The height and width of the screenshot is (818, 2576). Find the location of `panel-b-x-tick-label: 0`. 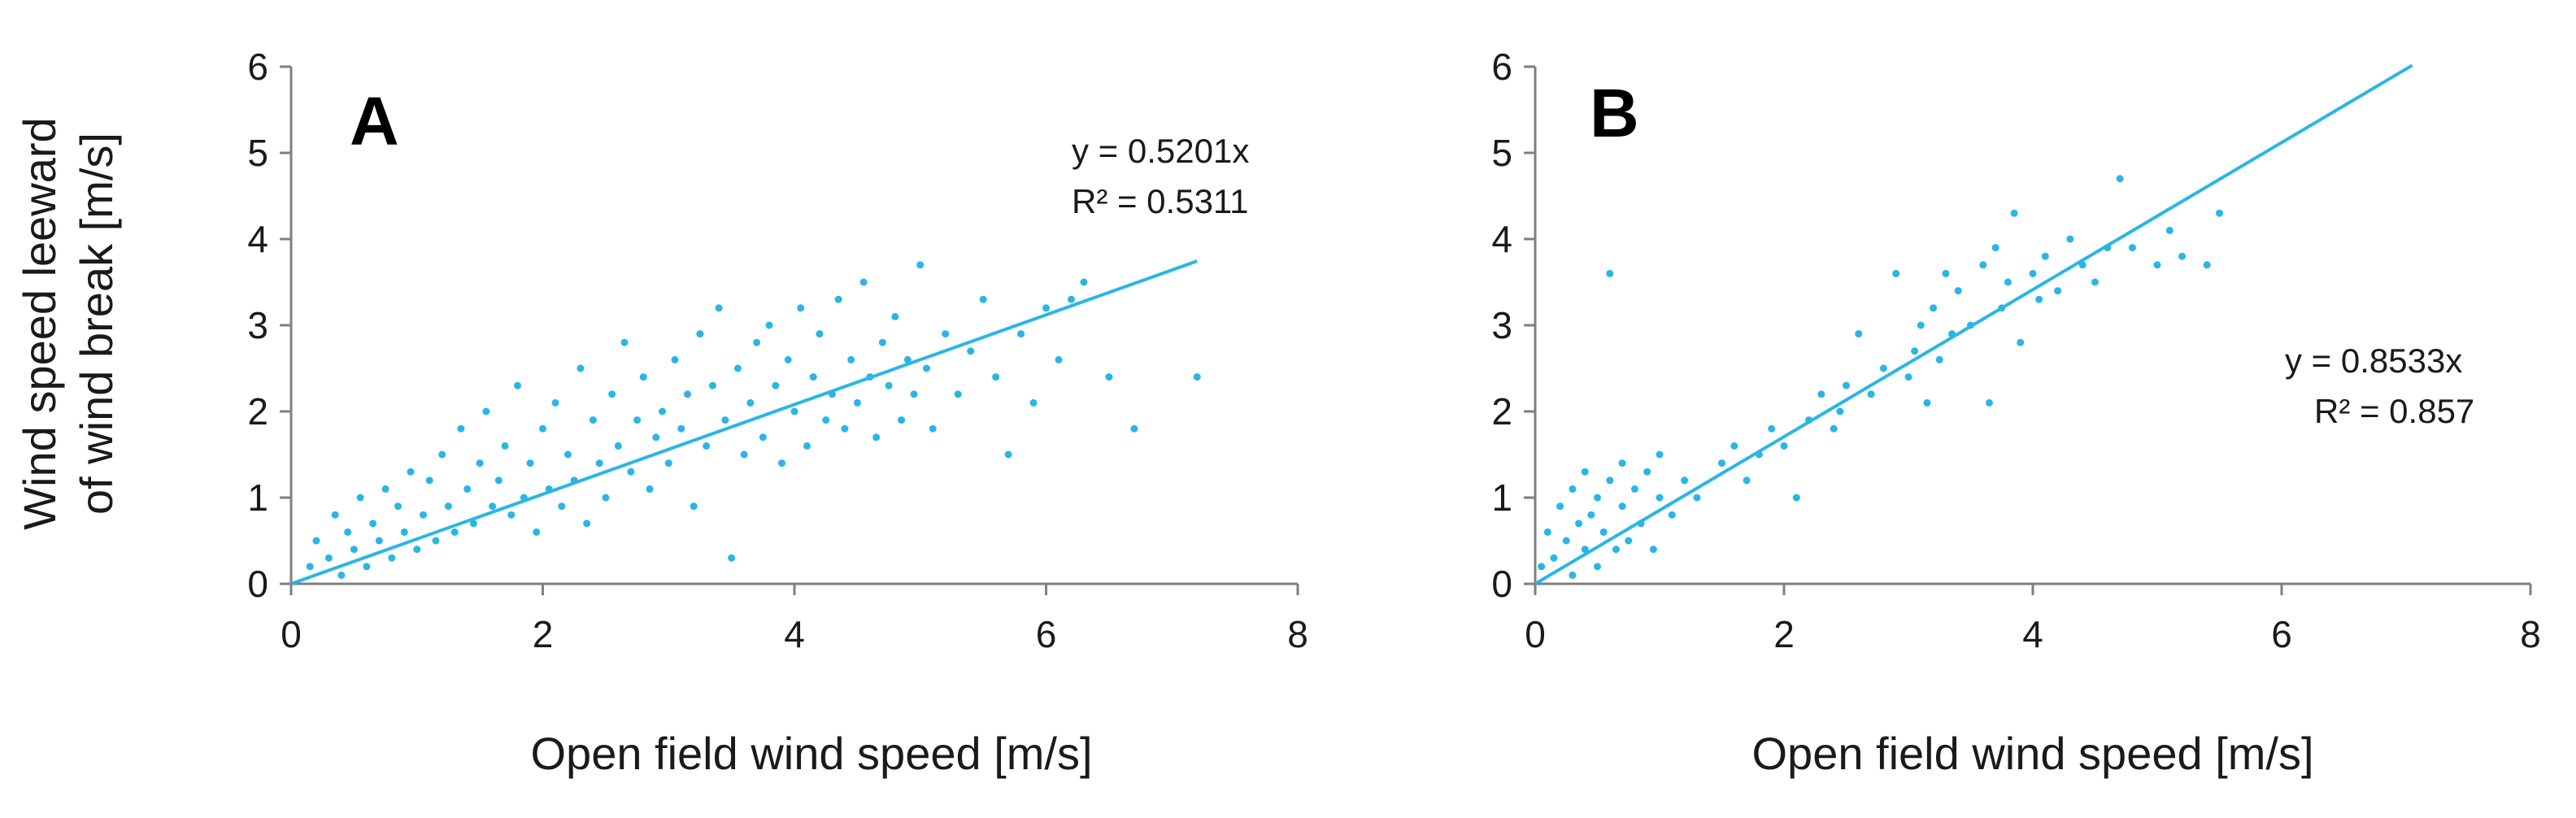

panel-b-x-tick-label: 0 is located at coordinates (1536, 634).